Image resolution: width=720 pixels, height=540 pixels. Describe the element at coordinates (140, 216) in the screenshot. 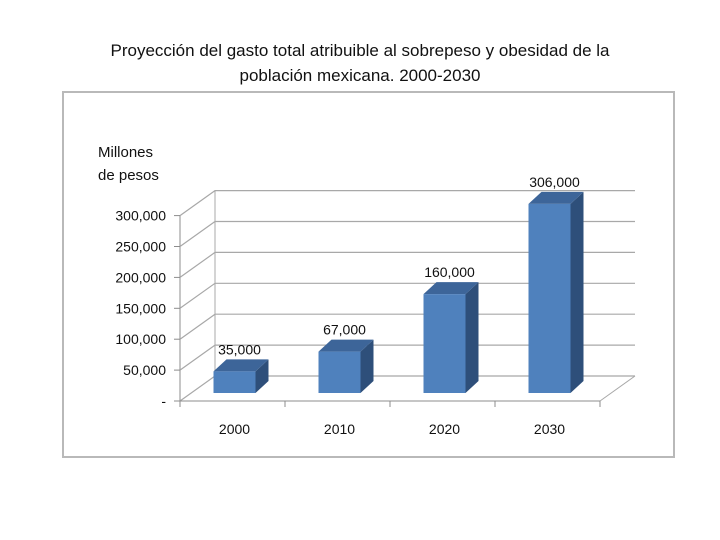

I see `y-tick-label: 300,000` at that location.